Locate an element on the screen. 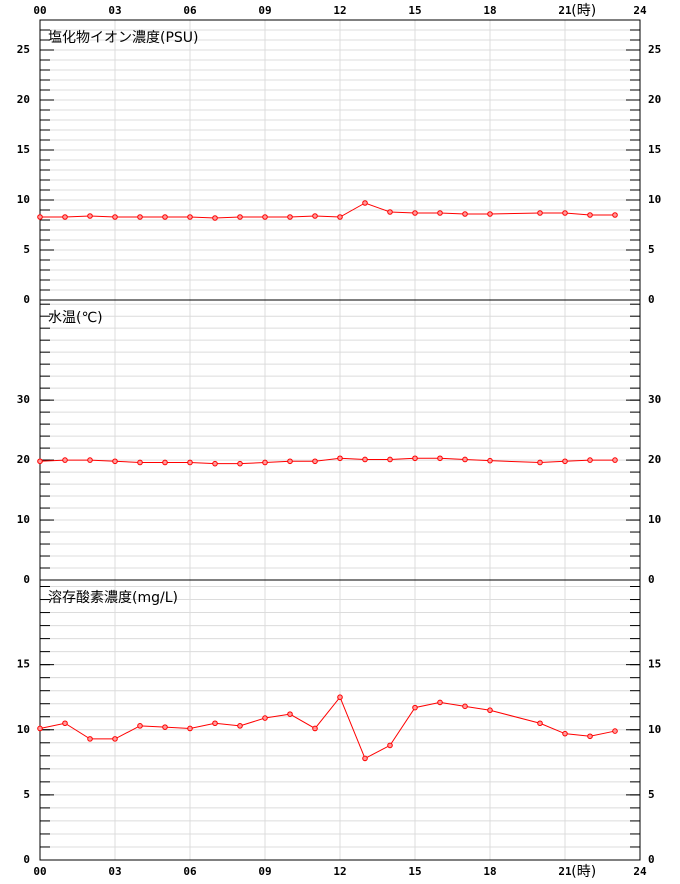 This screenshot has width=680, height=884. y-tick-label-right: 30 is located at coordinates (654, 399).